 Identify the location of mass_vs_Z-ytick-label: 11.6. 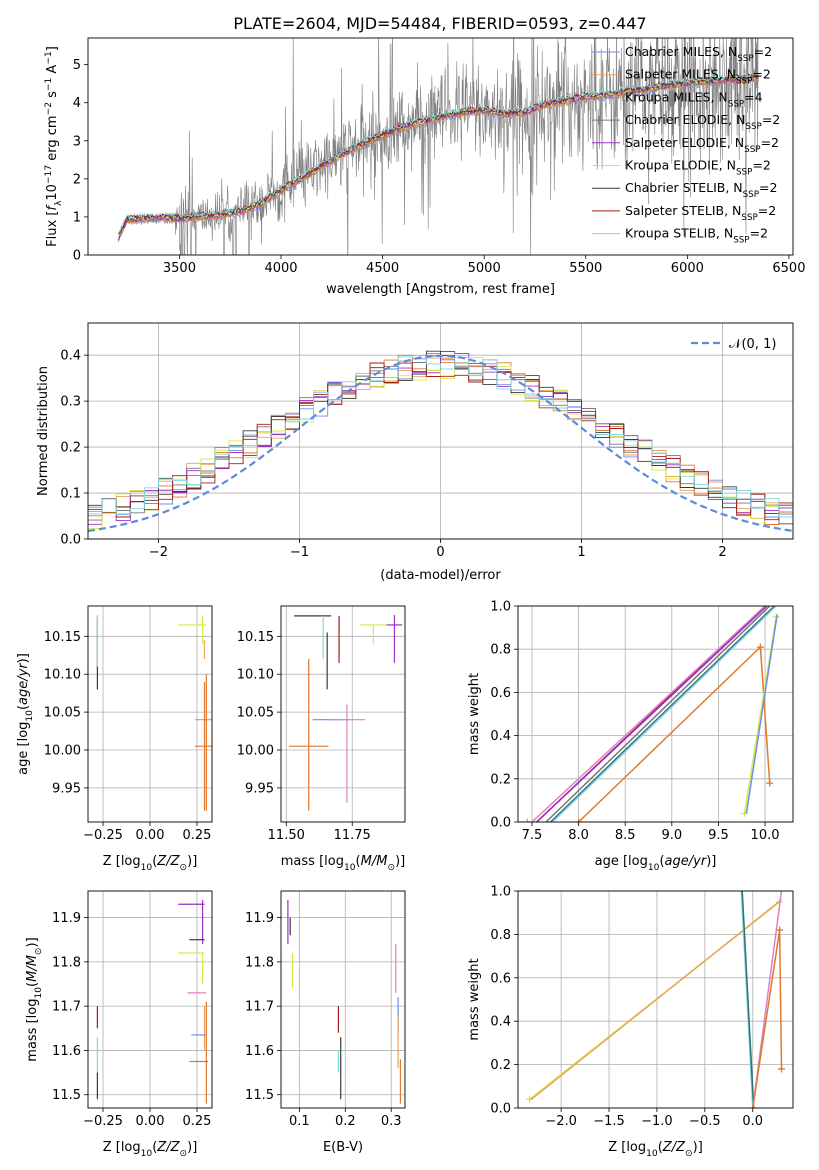
(66, 1051).